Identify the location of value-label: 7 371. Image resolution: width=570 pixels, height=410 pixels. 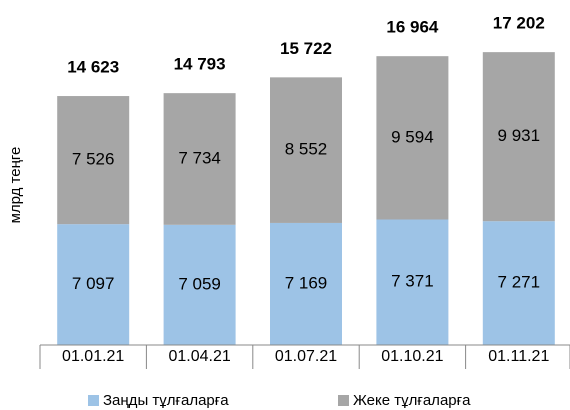
(412, 281).